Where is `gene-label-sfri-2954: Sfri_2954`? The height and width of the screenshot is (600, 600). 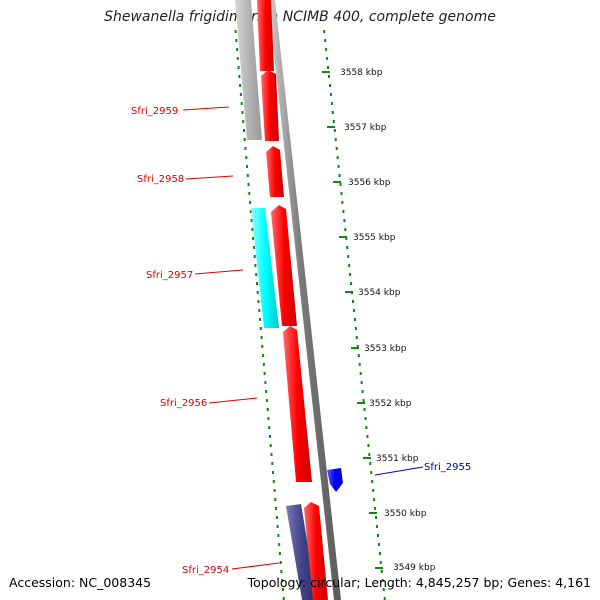
gene-label-sfri-2954: Sfri_2954 is located at coordinates (205, 570).